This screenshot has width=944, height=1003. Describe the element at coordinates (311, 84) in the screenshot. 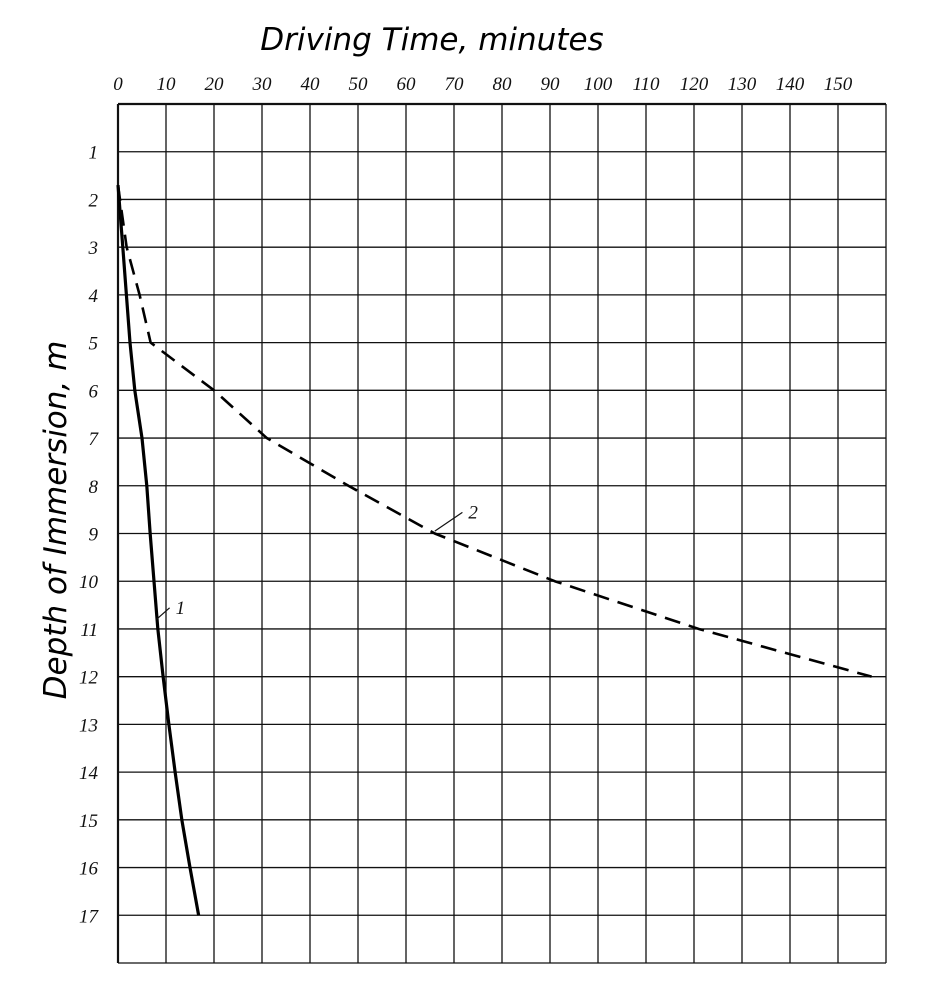

I see `x-tick-label: 40` at that location.